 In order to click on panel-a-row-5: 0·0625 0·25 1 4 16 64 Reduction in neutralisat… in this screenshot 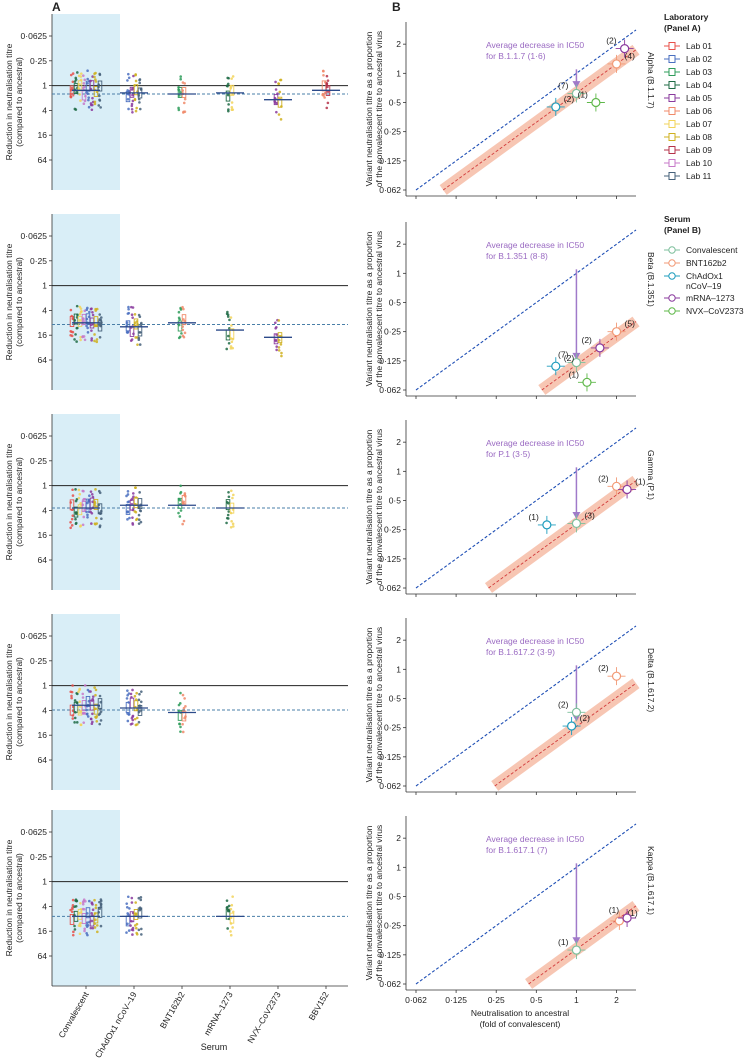, I will do `click(176, 898)`.